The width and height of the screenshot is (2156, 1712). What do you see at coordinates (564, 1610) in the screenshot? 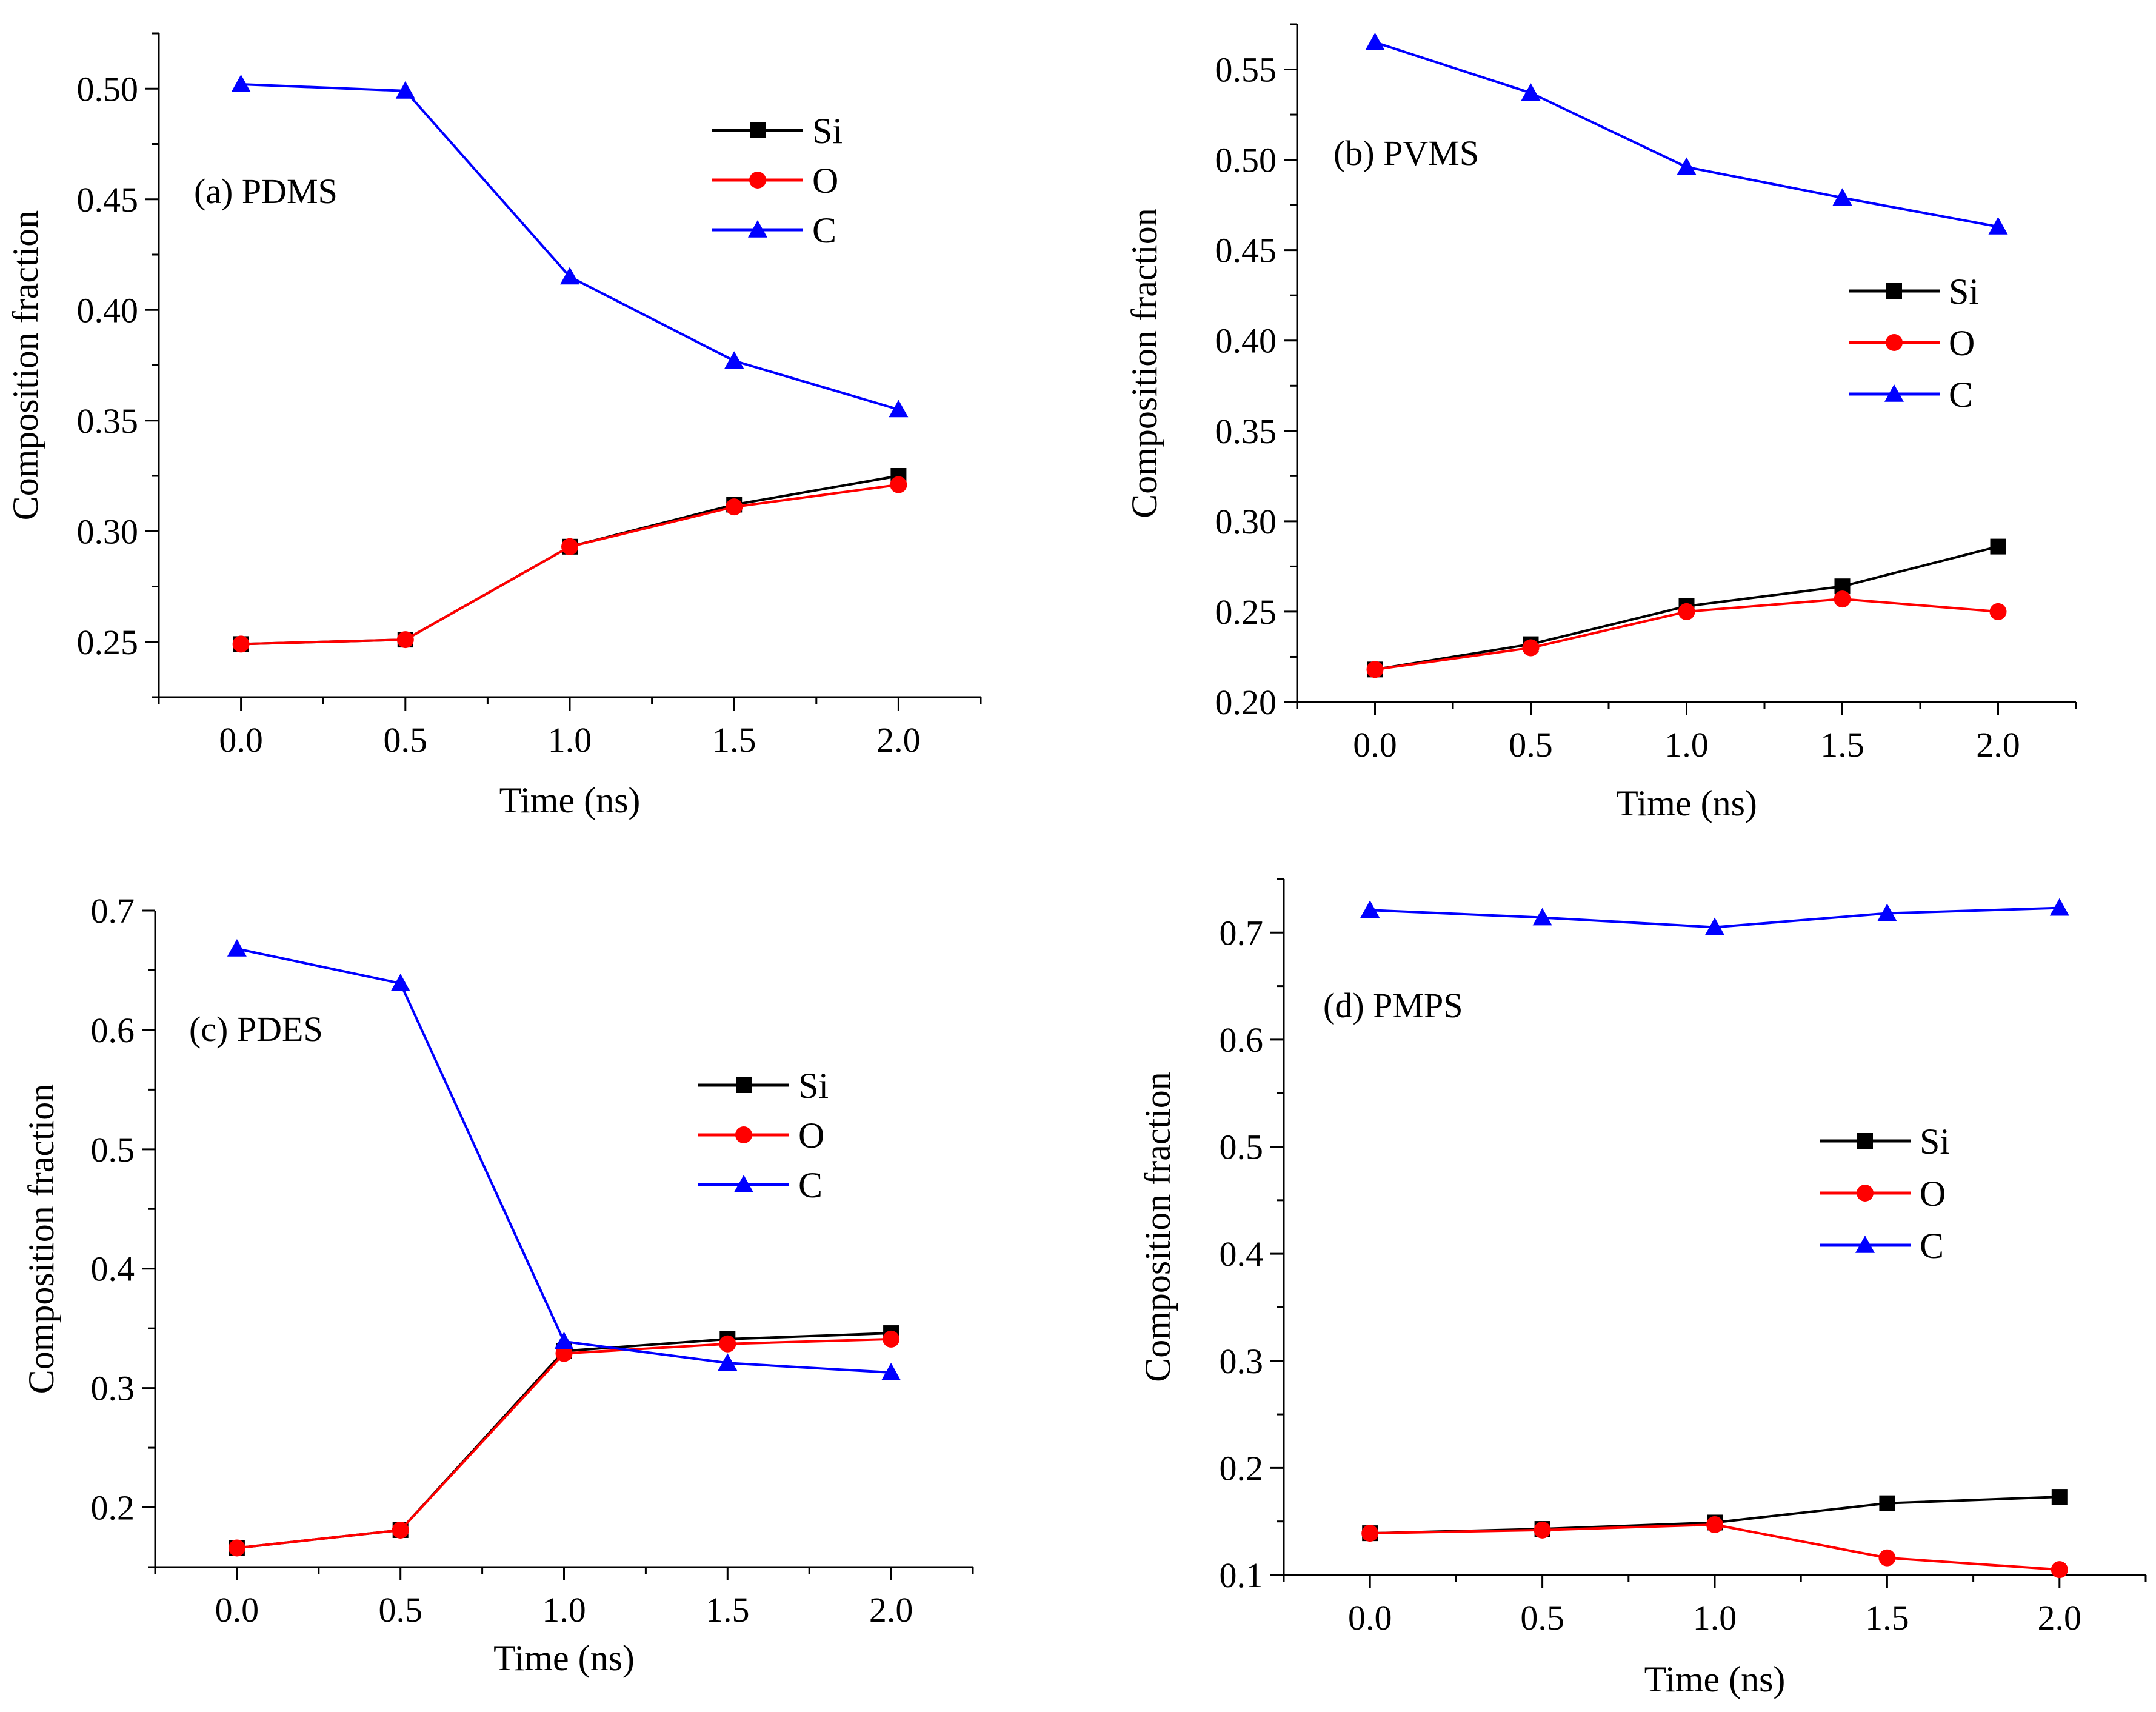
I see `x-tick-label: 1.0` at bounding box center [564, 1610].